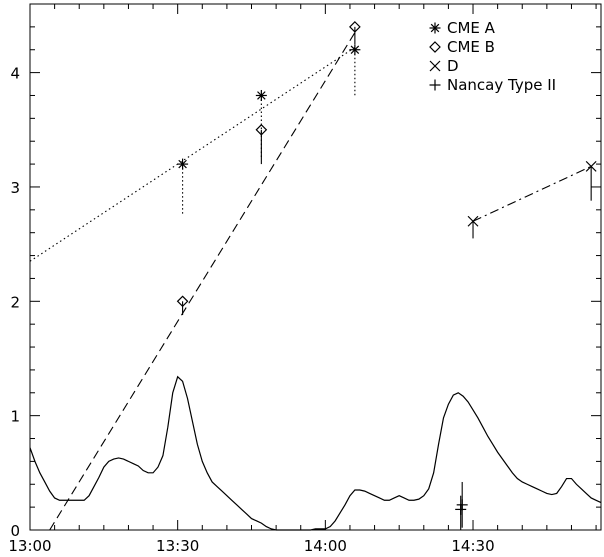 This screenshot has width=604, height=557. I want to click on legend-label: D, so click(453, 66).